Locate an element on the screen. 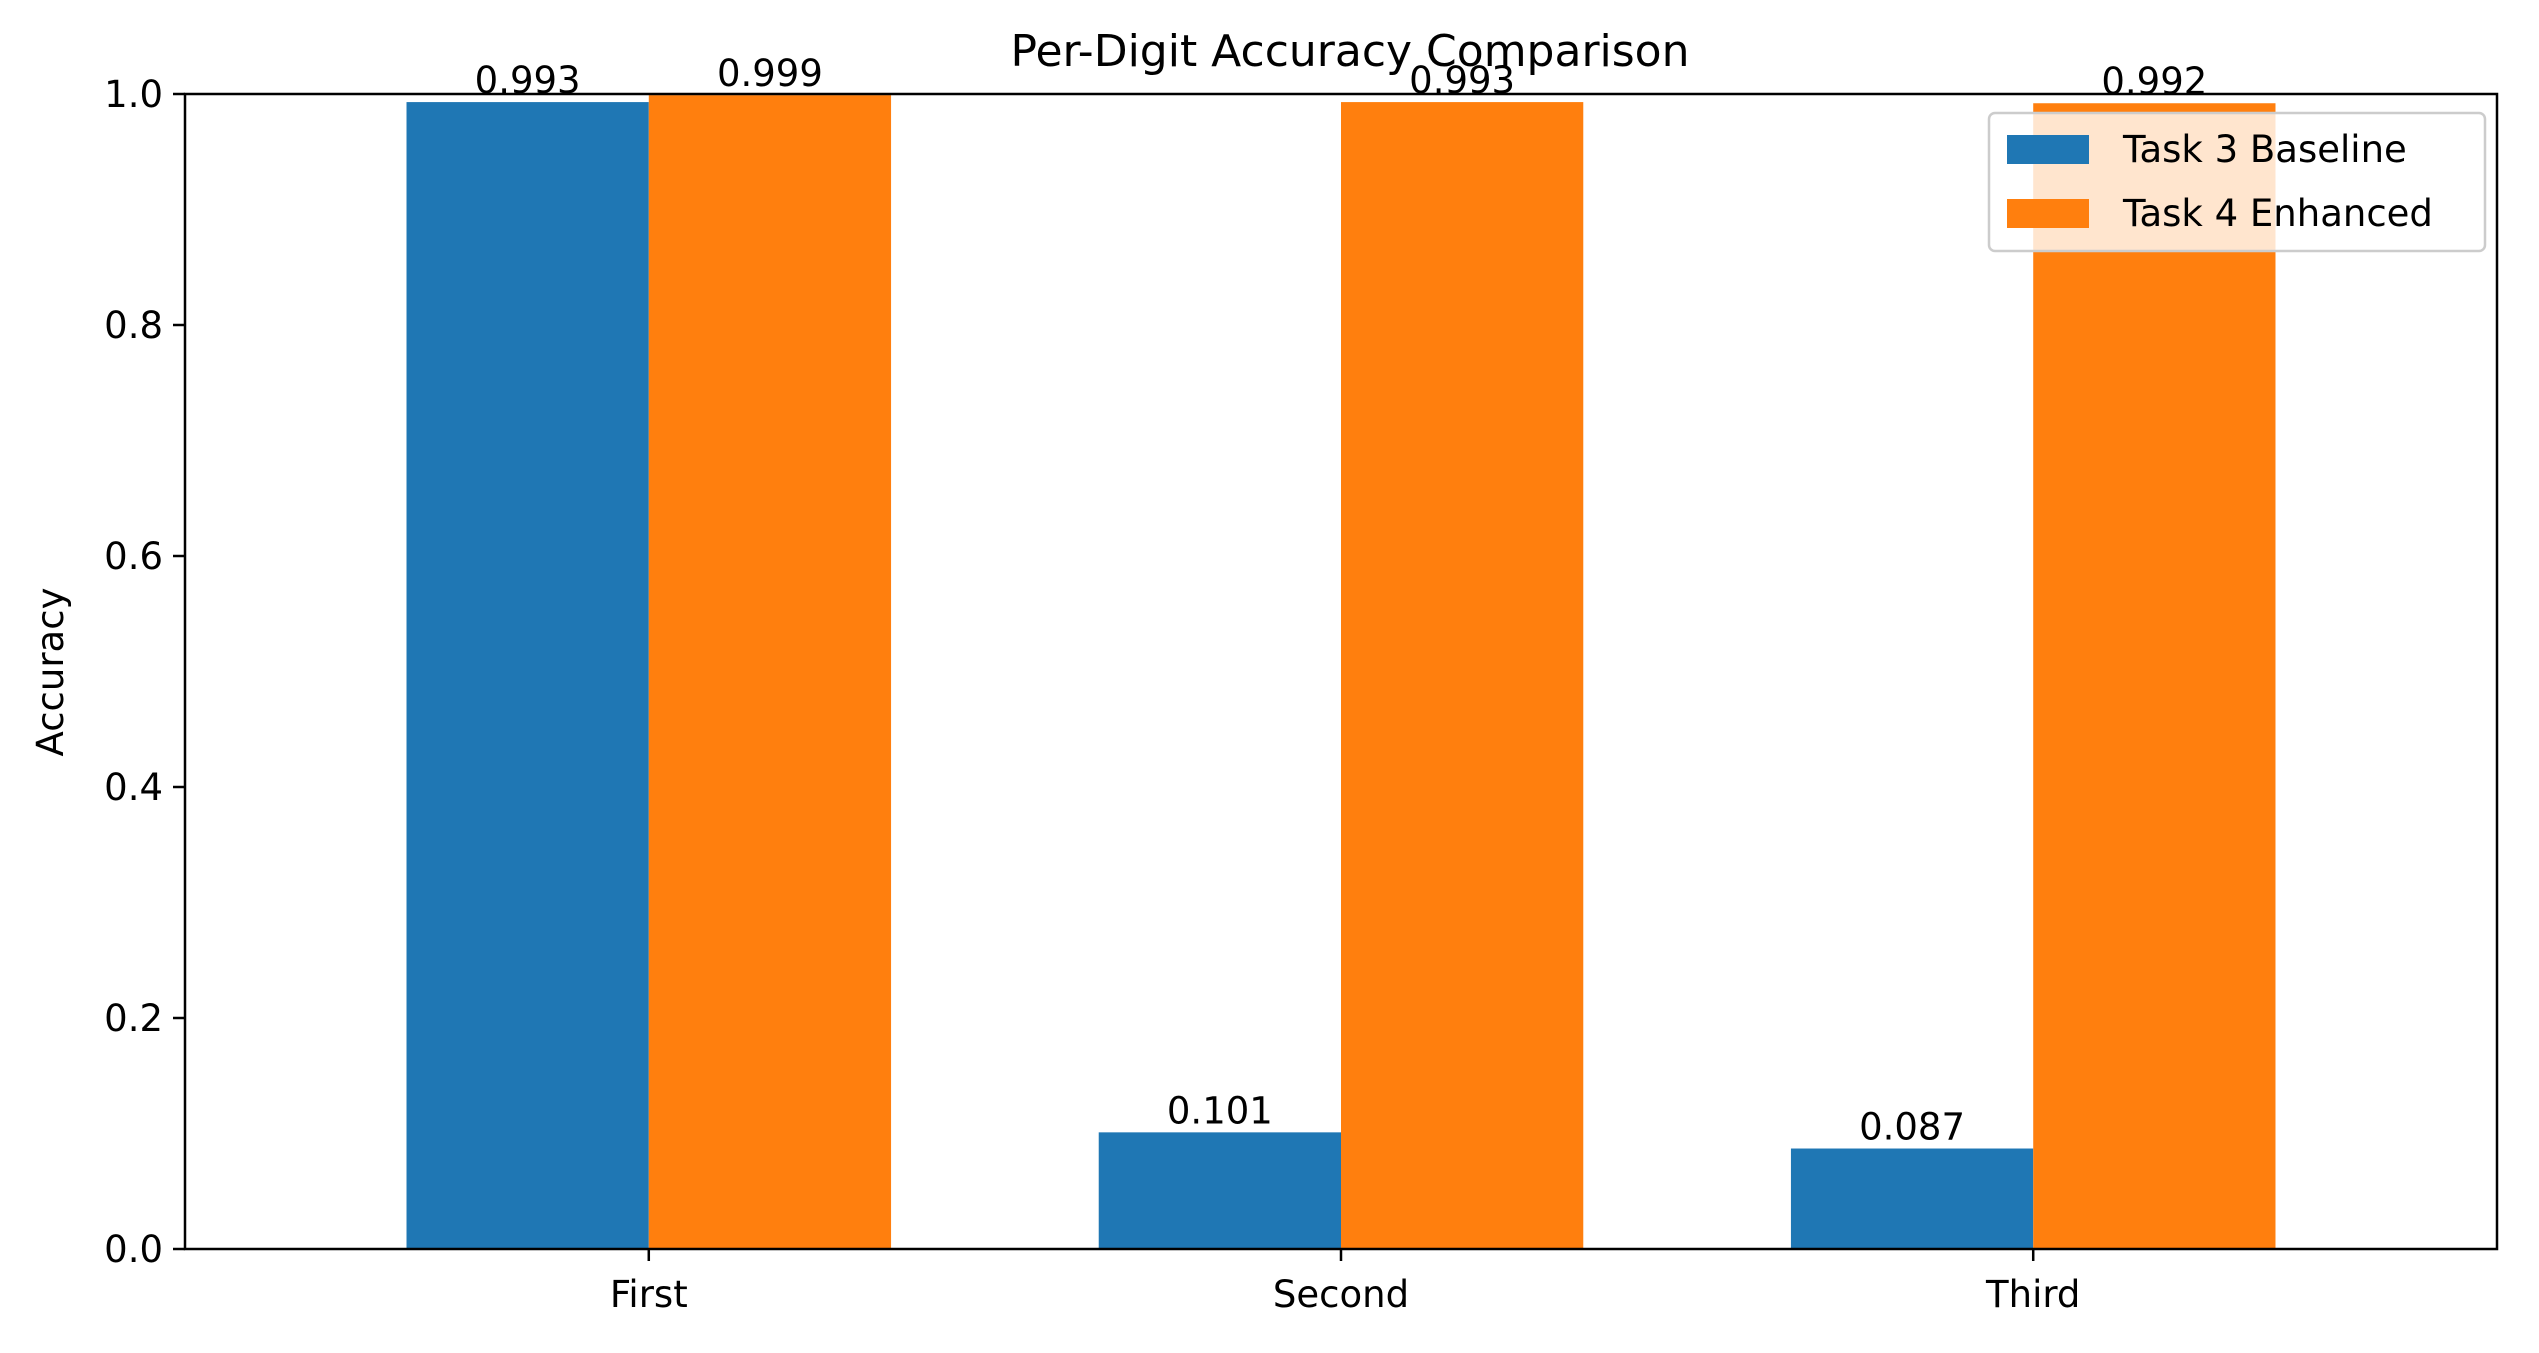  legend: Task 3 Baseline Task 4 Enhanced is located at coordinates (2237, 182).